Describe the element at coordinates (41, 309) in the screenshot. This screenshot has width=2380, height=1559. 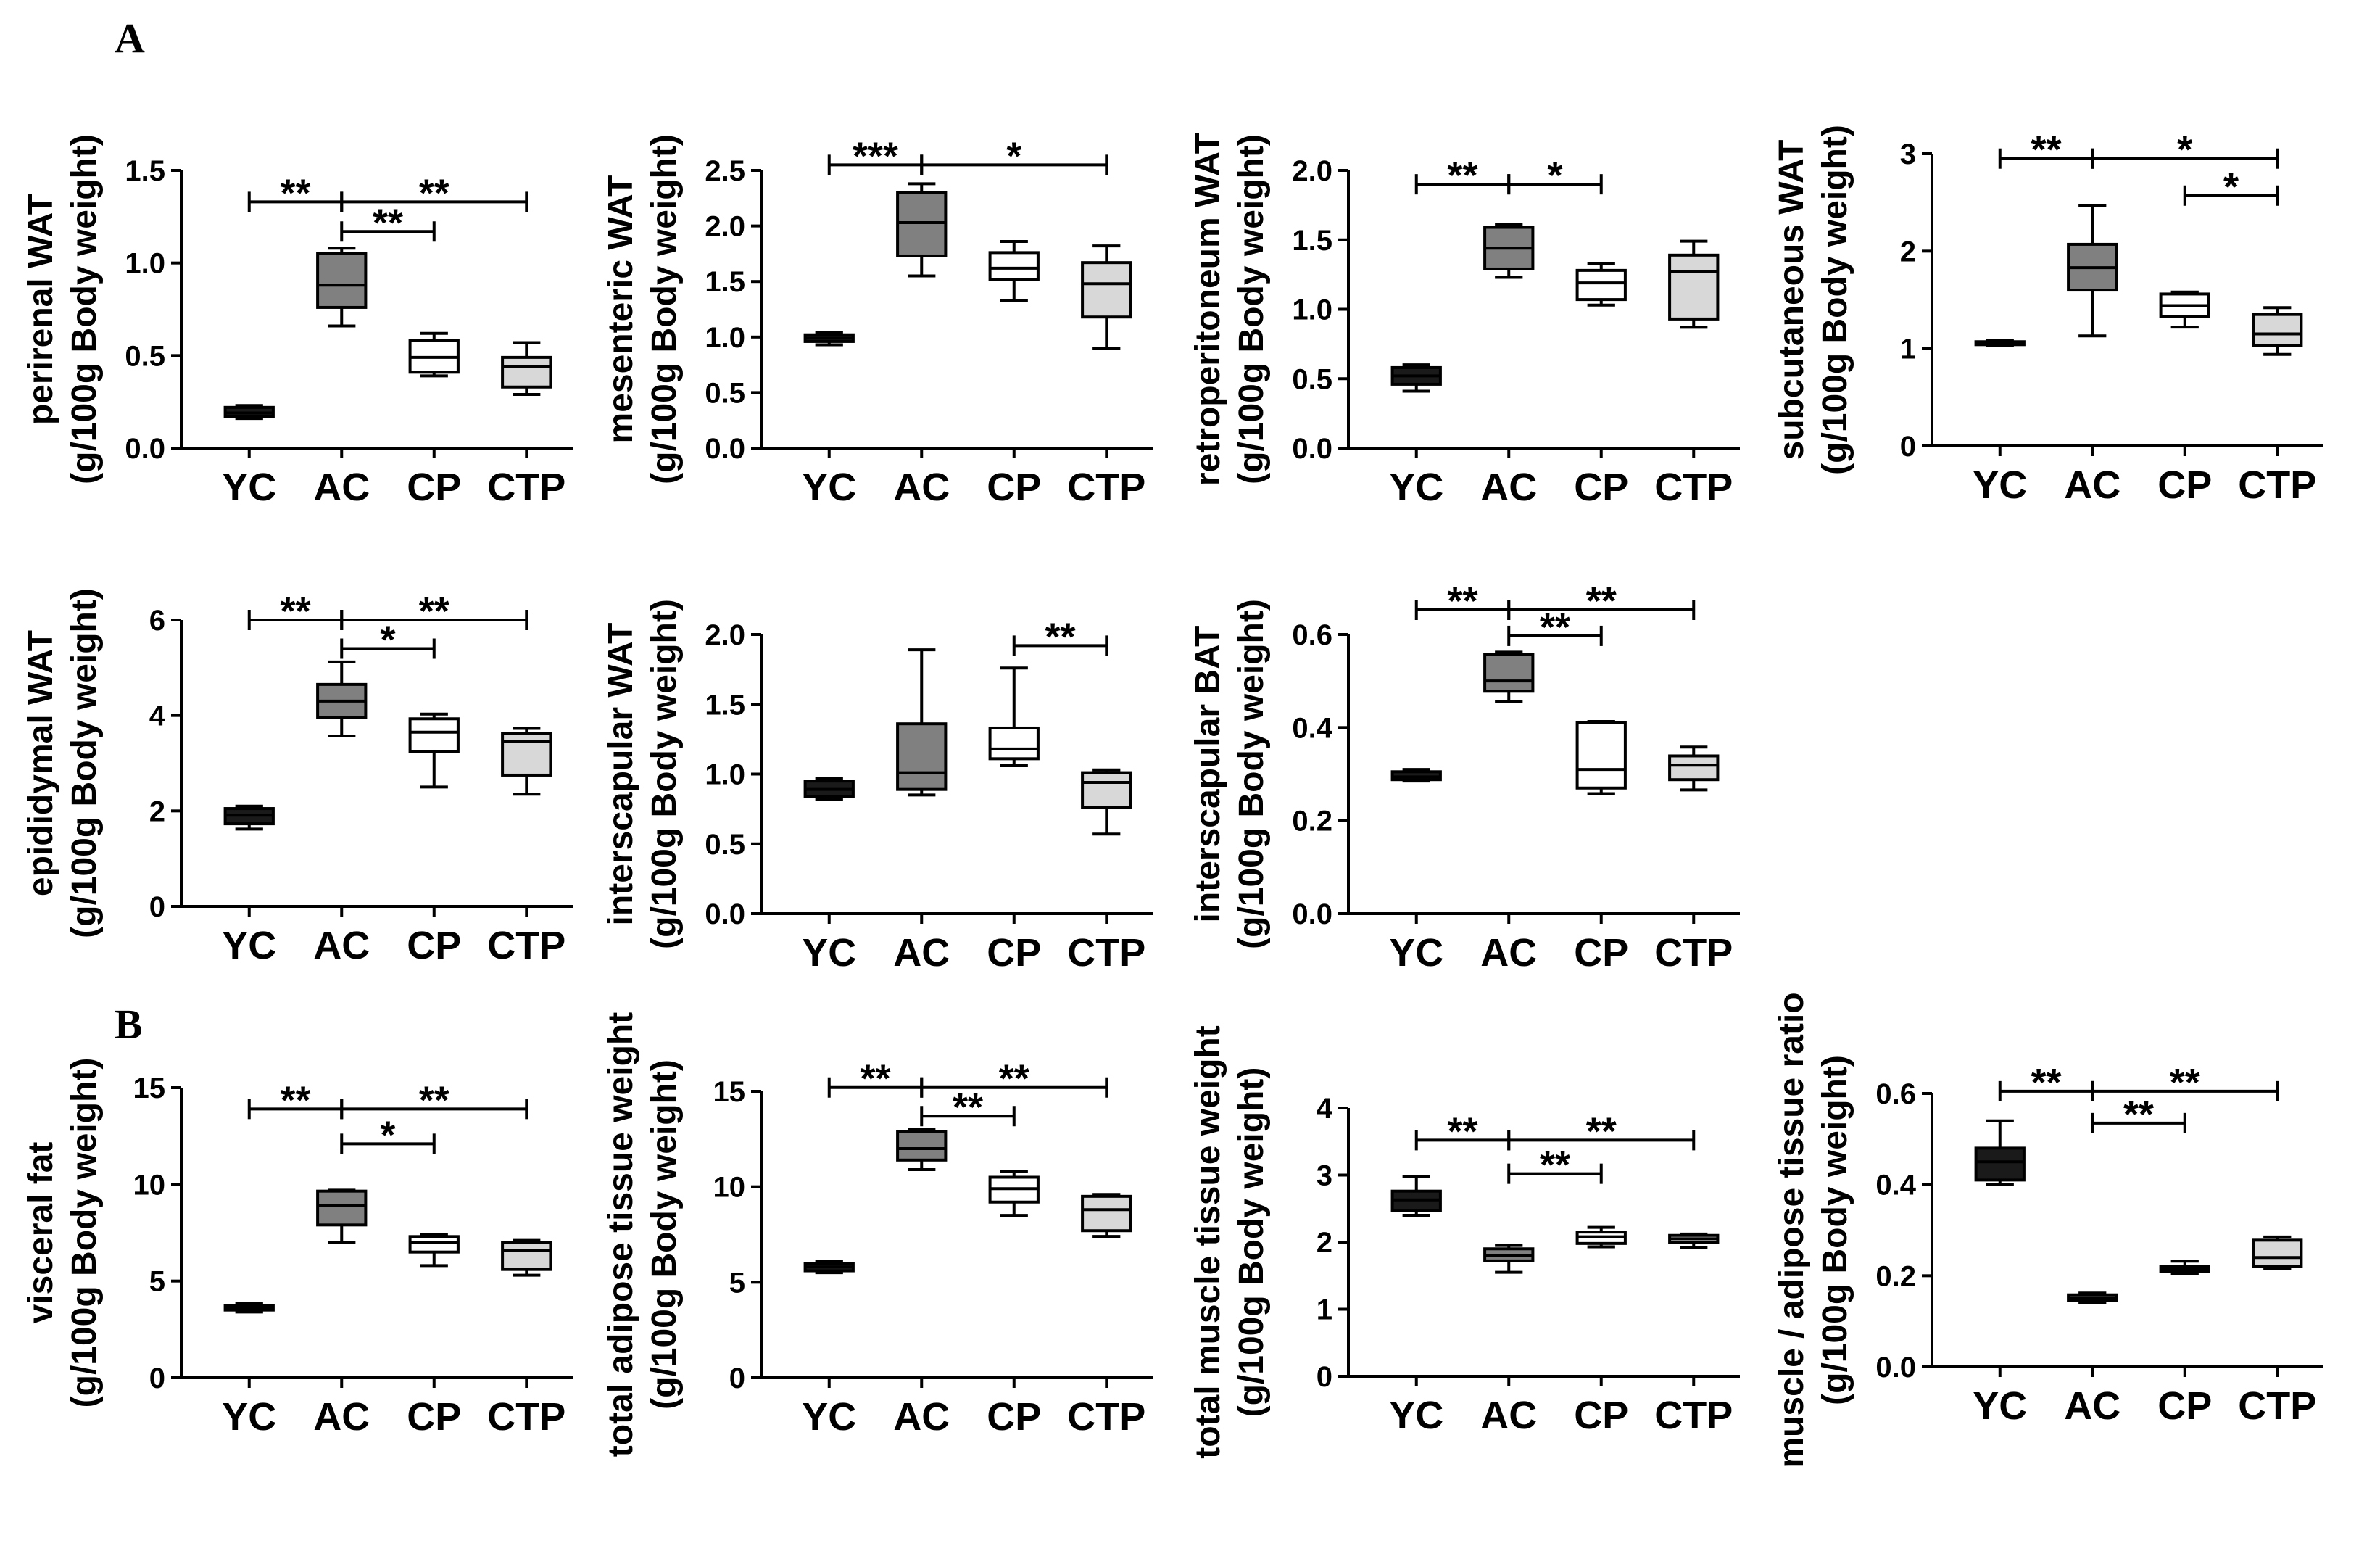
I see `y-axis-title: perirenal WAT` at that location.